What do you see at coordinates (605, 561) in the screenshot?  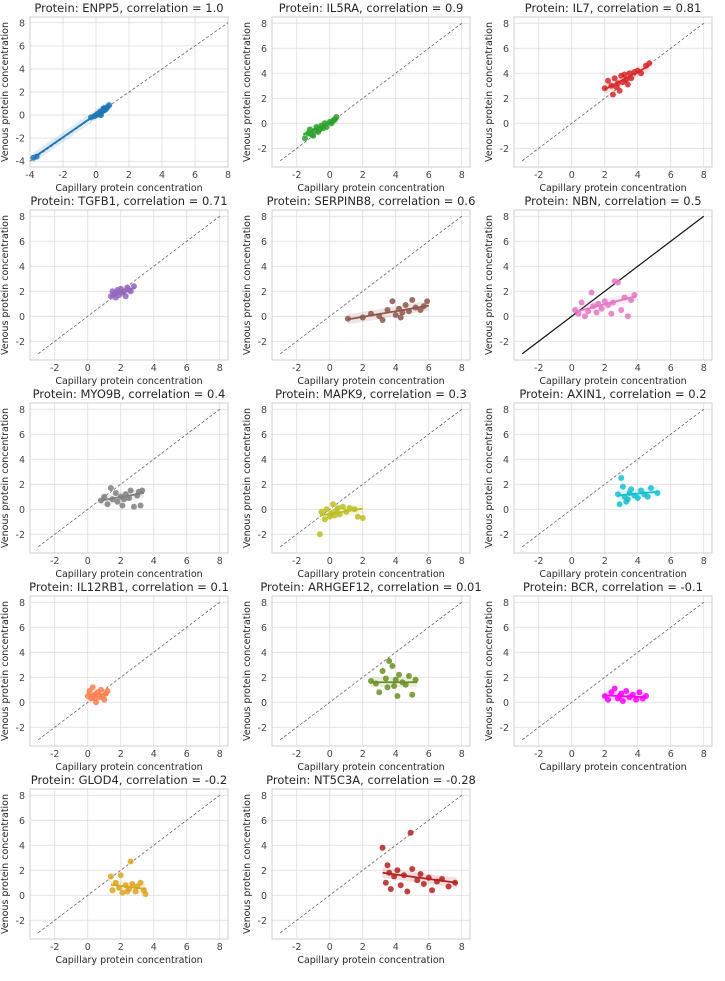 I see `x-tick-label: 2` at bounding box center [605, 561].